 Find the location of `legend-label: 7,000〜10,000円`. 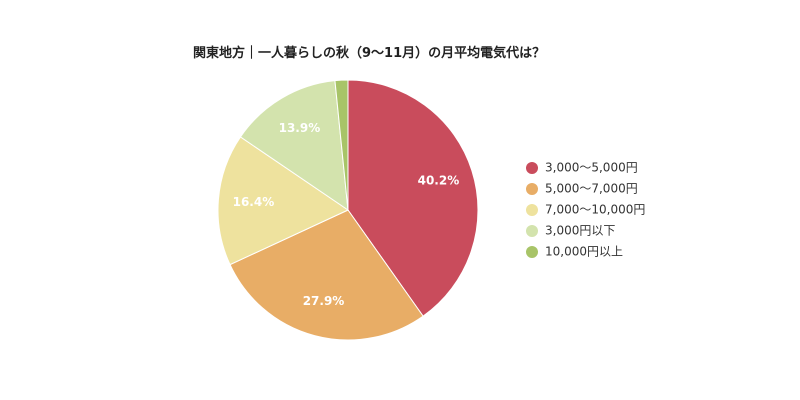

legend-label: 7,000〜10,000円 is located at coordinates (595, 210).